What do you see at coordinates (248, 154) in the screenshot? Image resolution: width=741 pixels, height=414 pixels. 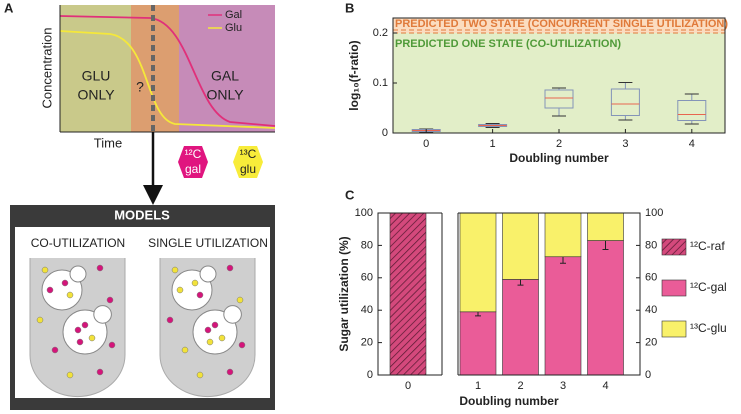 I see `hexagon-label: ¹³C` at bounding box center [248, 154].